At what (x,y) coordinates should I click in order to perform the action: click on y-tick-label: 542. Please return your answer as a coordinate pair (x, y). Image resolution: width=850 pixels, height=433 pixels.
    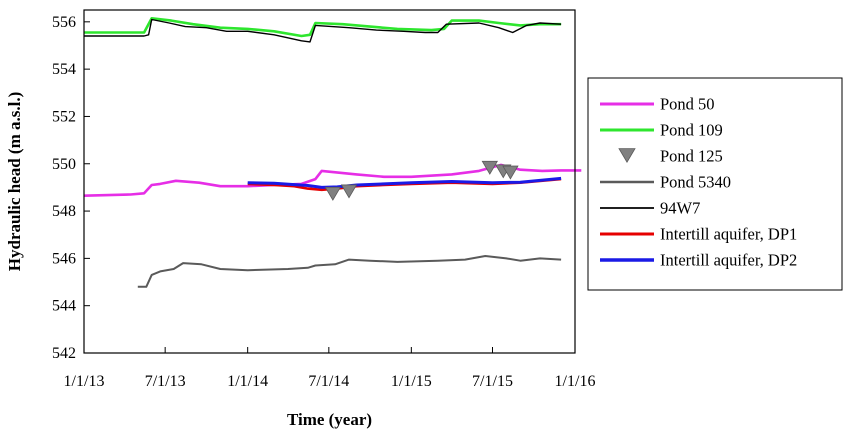
    Looking at the image, I should click on (64, 353).